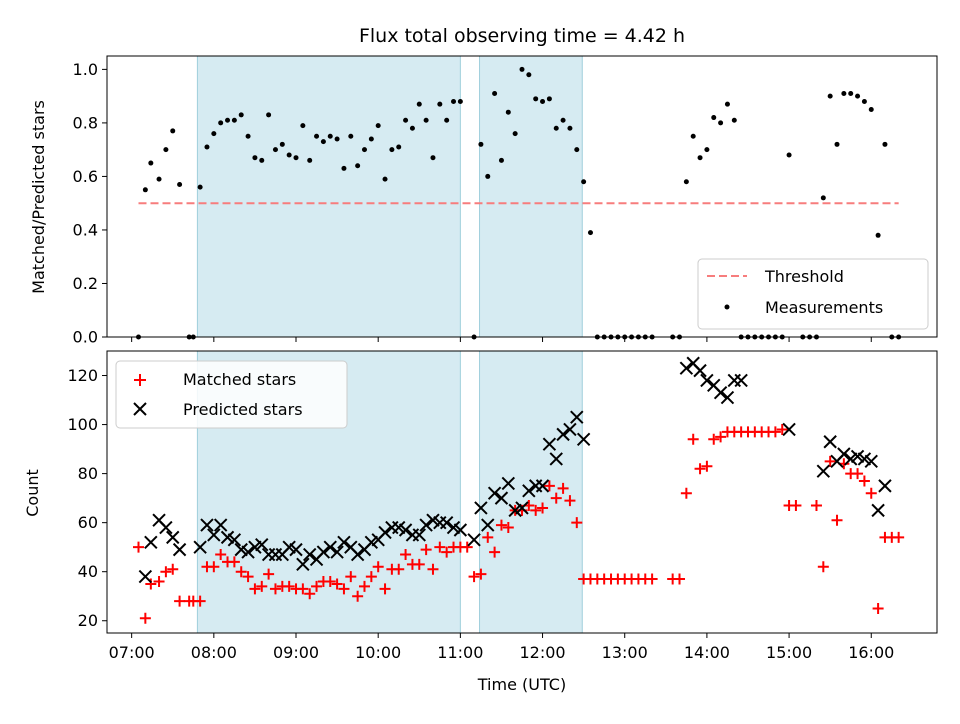 This screenshot has height=724, width=960. What do you see at coordinates (707, 652) in the screenshot?
I see `x-tick-label-7: 14:00` at bounding box center [707, 652].